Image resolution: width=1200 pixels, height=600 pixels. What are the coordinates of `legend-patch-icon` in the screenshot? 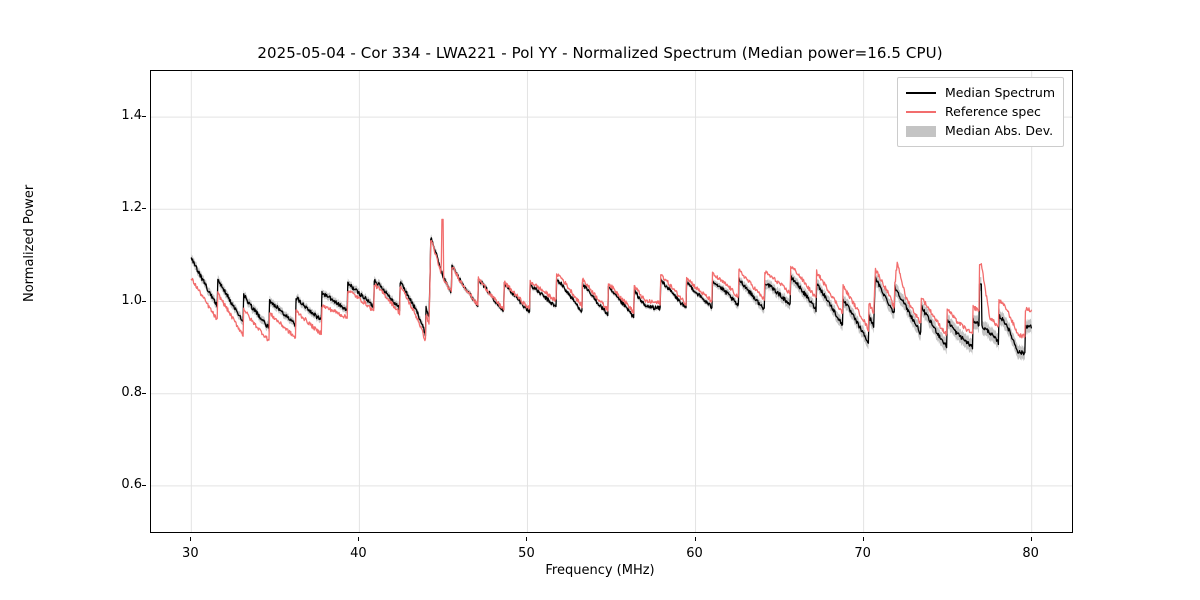 It's located at (921, 131).